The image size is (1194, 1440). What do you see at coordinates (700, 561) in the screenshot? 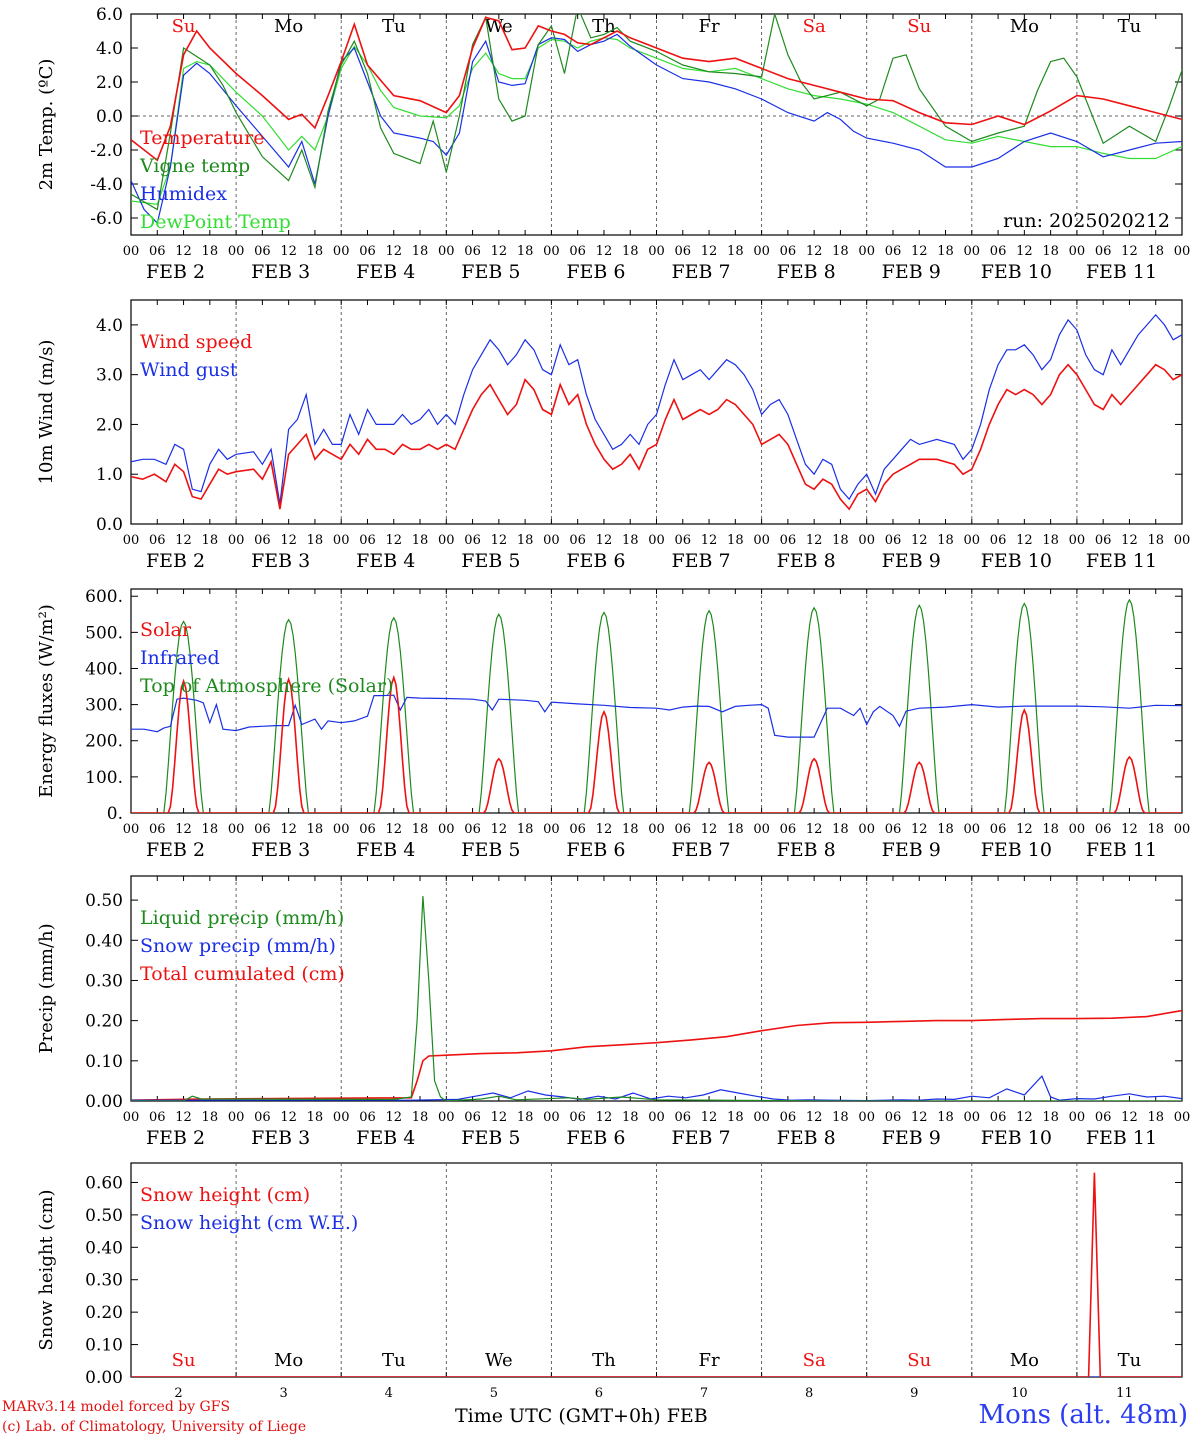
I see `date-label: FEB 7` at bounding box center [700, 561].